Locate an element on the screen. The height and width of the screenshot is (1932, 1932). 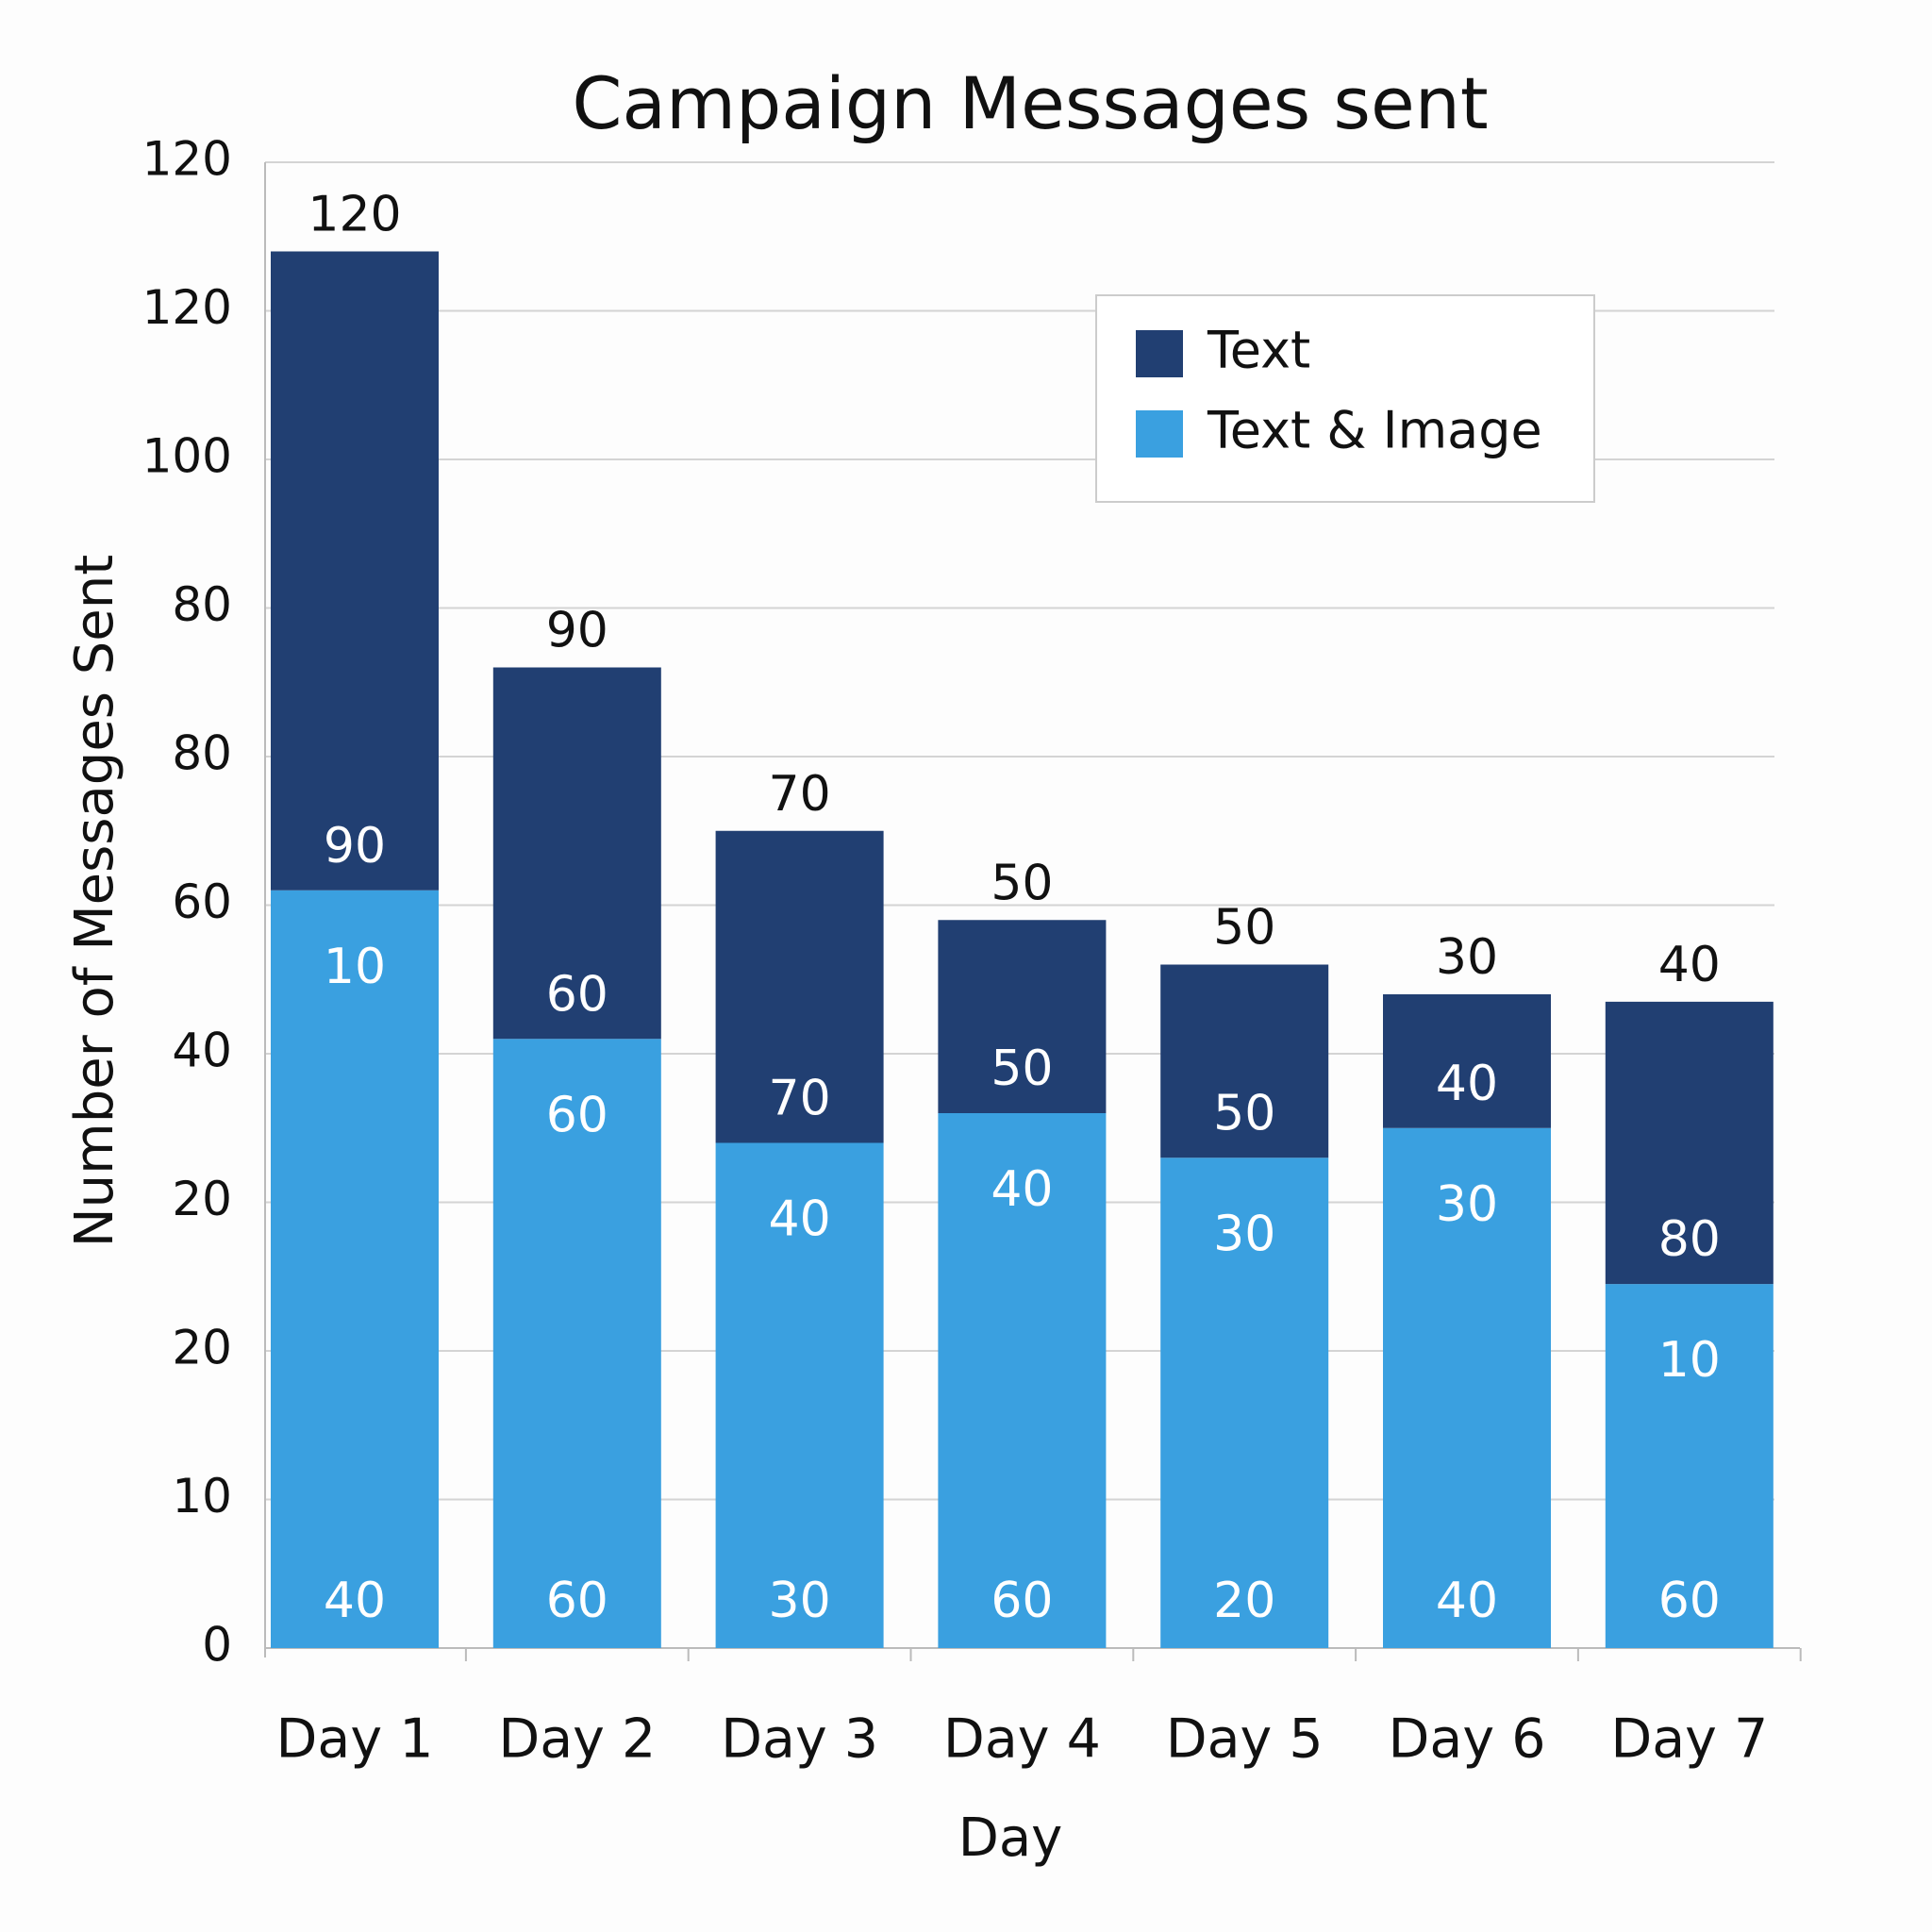
x-tick-label: Day 4 is located at coordinates (1022, 1740).